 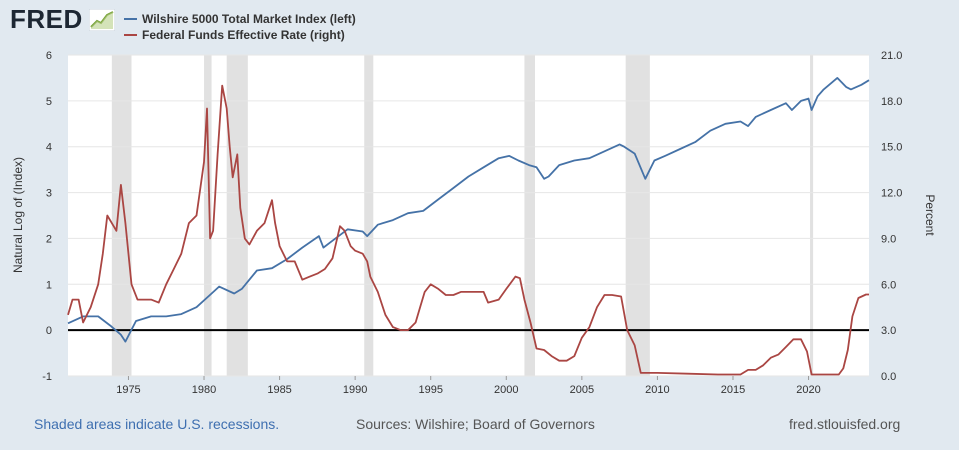 I want to click on y-tick-right-6.0: 6.0, so click(x=888, y=285).